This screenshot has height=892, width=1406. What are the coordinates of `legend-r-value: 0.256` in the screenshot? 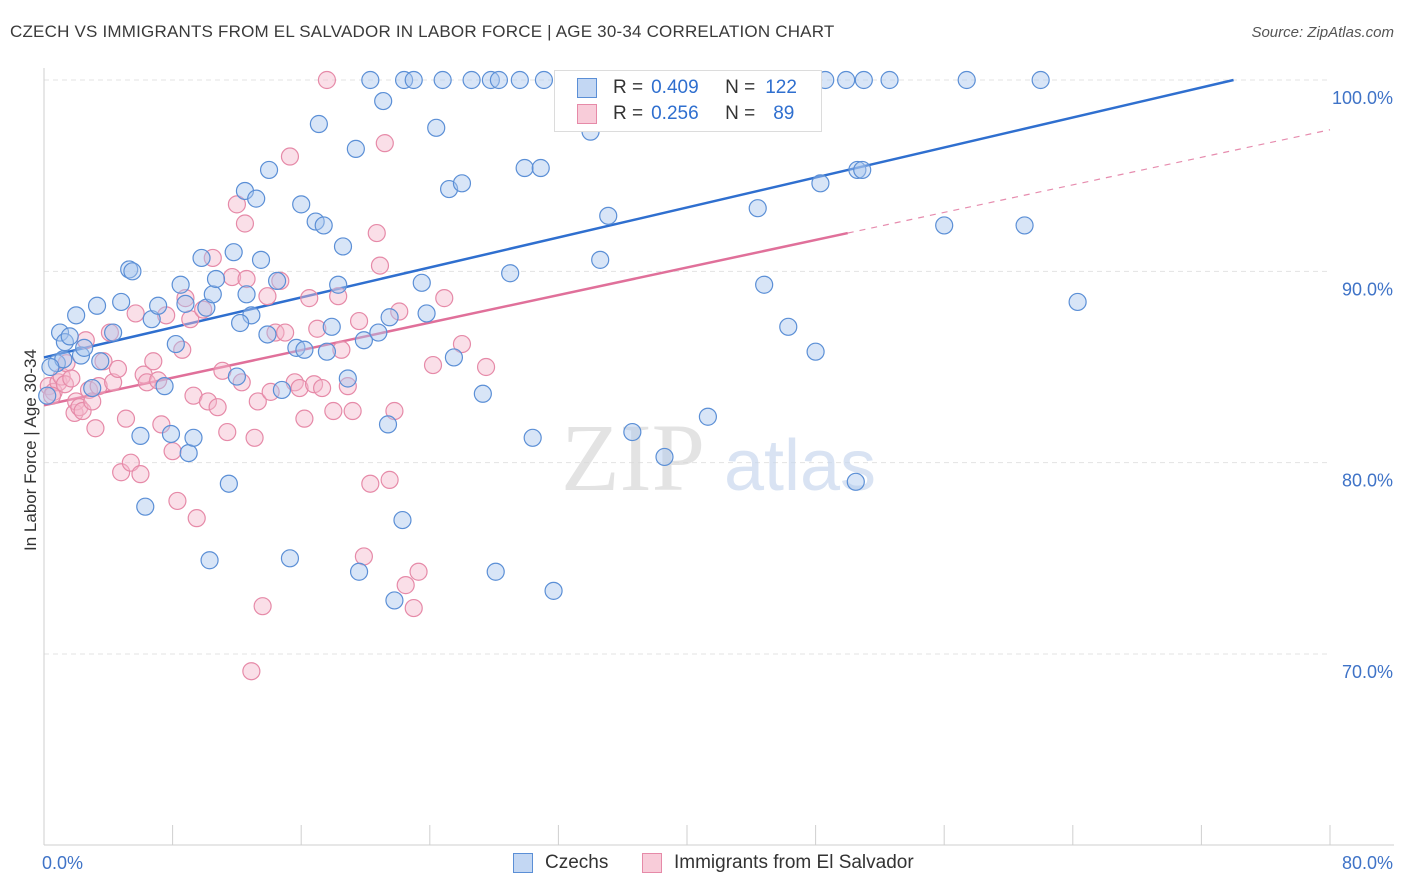 It's located at (675, 113).